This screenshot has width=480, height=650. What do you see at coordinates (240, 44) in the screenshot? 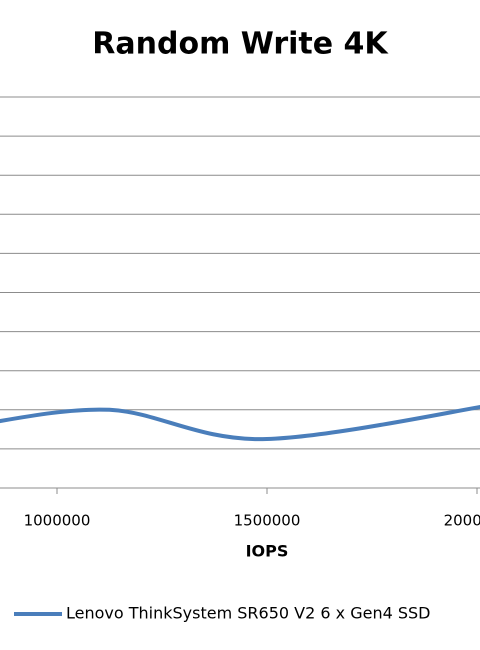
I see `chart-title: Random Write 4K` at bounding box center [240, 44].